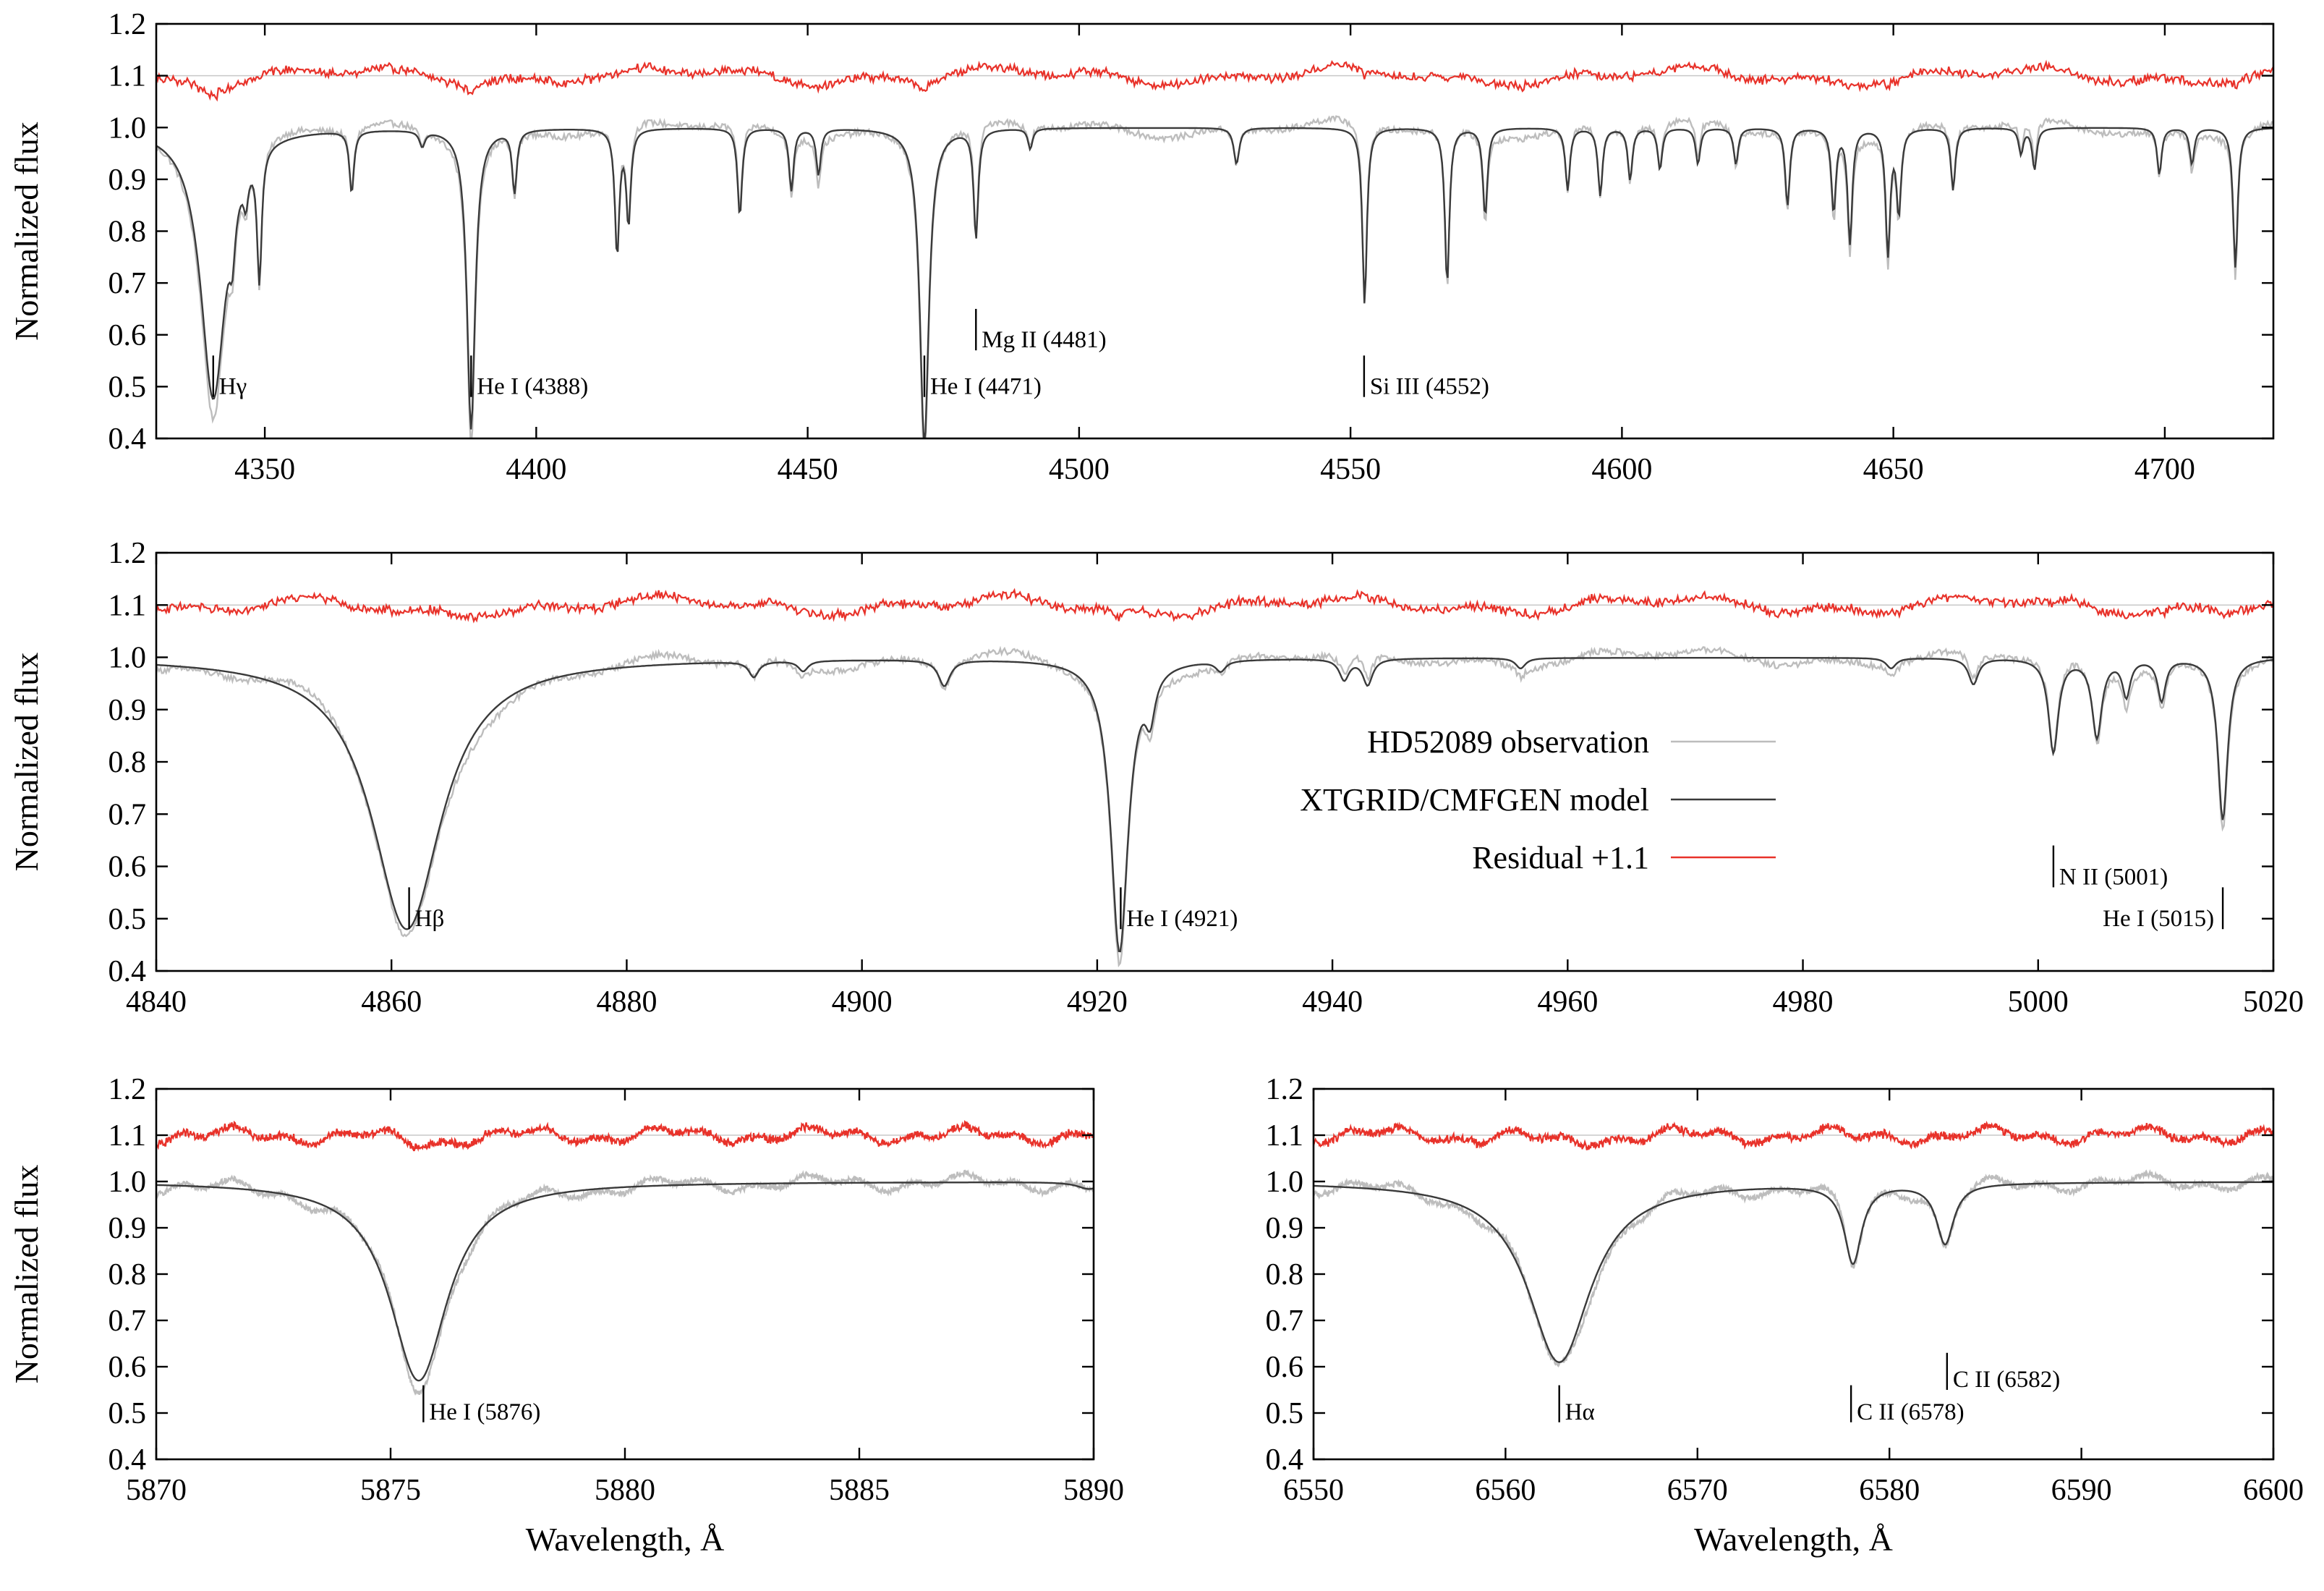 The image size is (2324, 1591). Describe the element at coordinates (625, 1490) in the screenshot. I see `x-tick-label: 5880` at that location.